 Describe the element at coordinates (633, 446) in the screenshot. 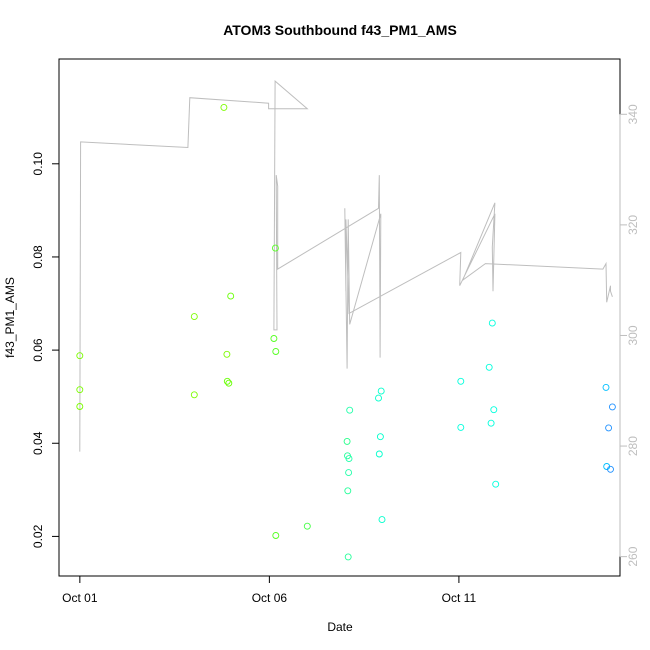

I see `y2-tick-label: 280` at that location.